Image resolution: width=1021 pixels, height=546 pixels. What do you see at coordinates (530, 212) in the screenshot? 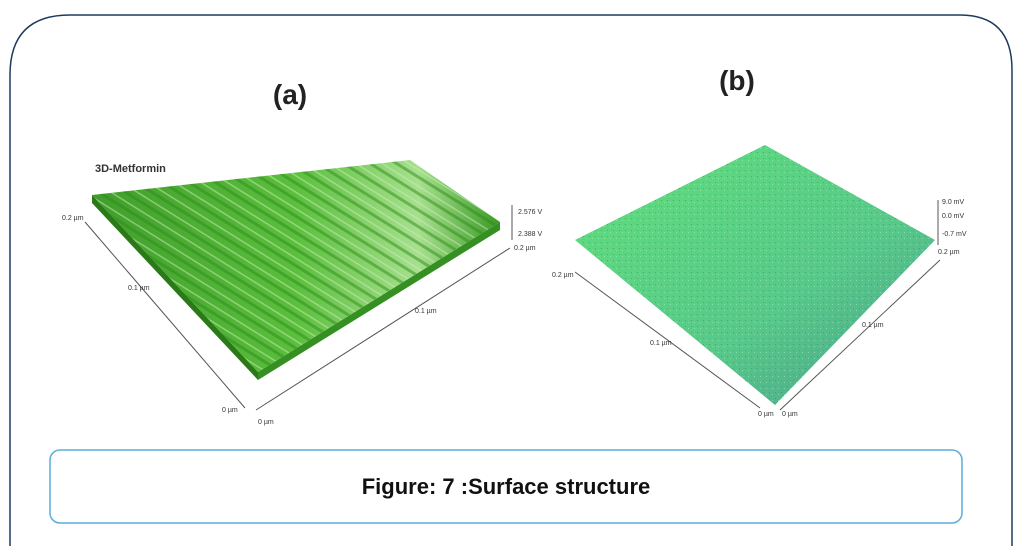
I see `axis-label: 2.576 V` at bounding box center [530, 212].